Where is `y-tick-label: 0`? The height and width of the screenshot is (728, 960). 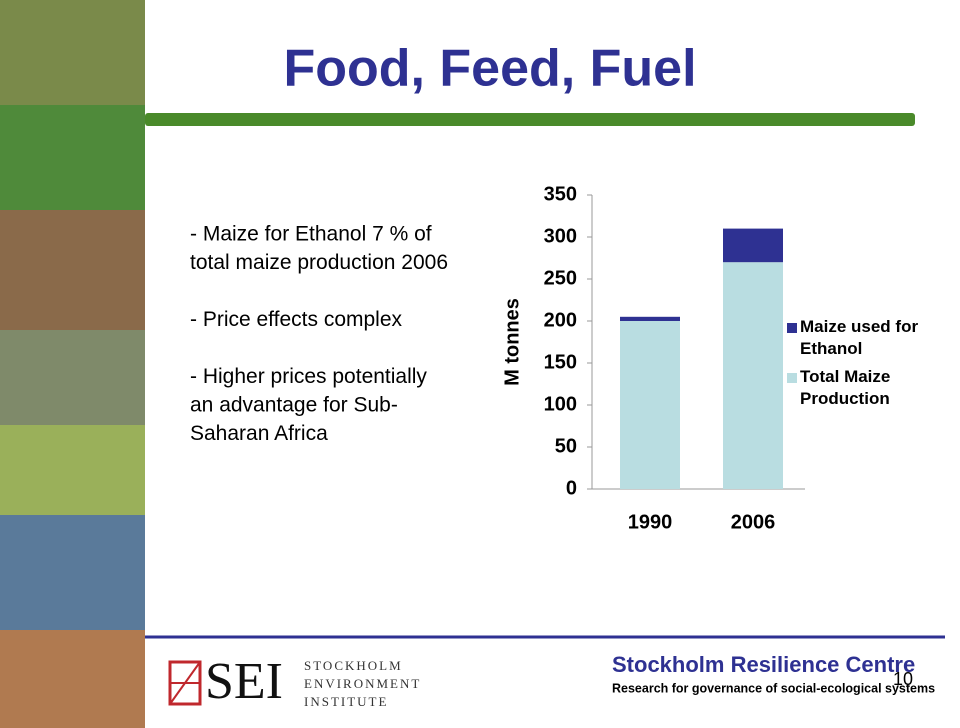
y-tick-label: 0 is located at coordinates (571, 488).